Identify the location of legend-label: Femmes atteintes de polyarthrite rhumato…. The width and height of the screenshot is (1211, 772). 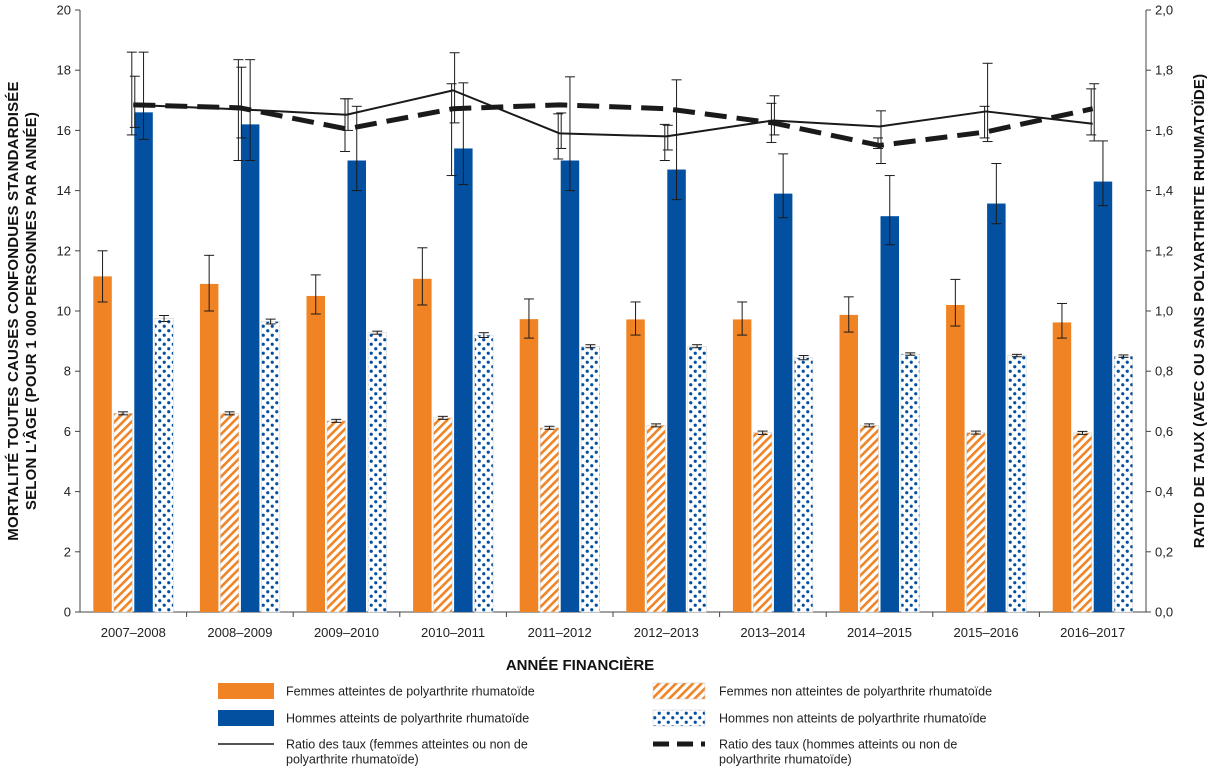
(410, 692).